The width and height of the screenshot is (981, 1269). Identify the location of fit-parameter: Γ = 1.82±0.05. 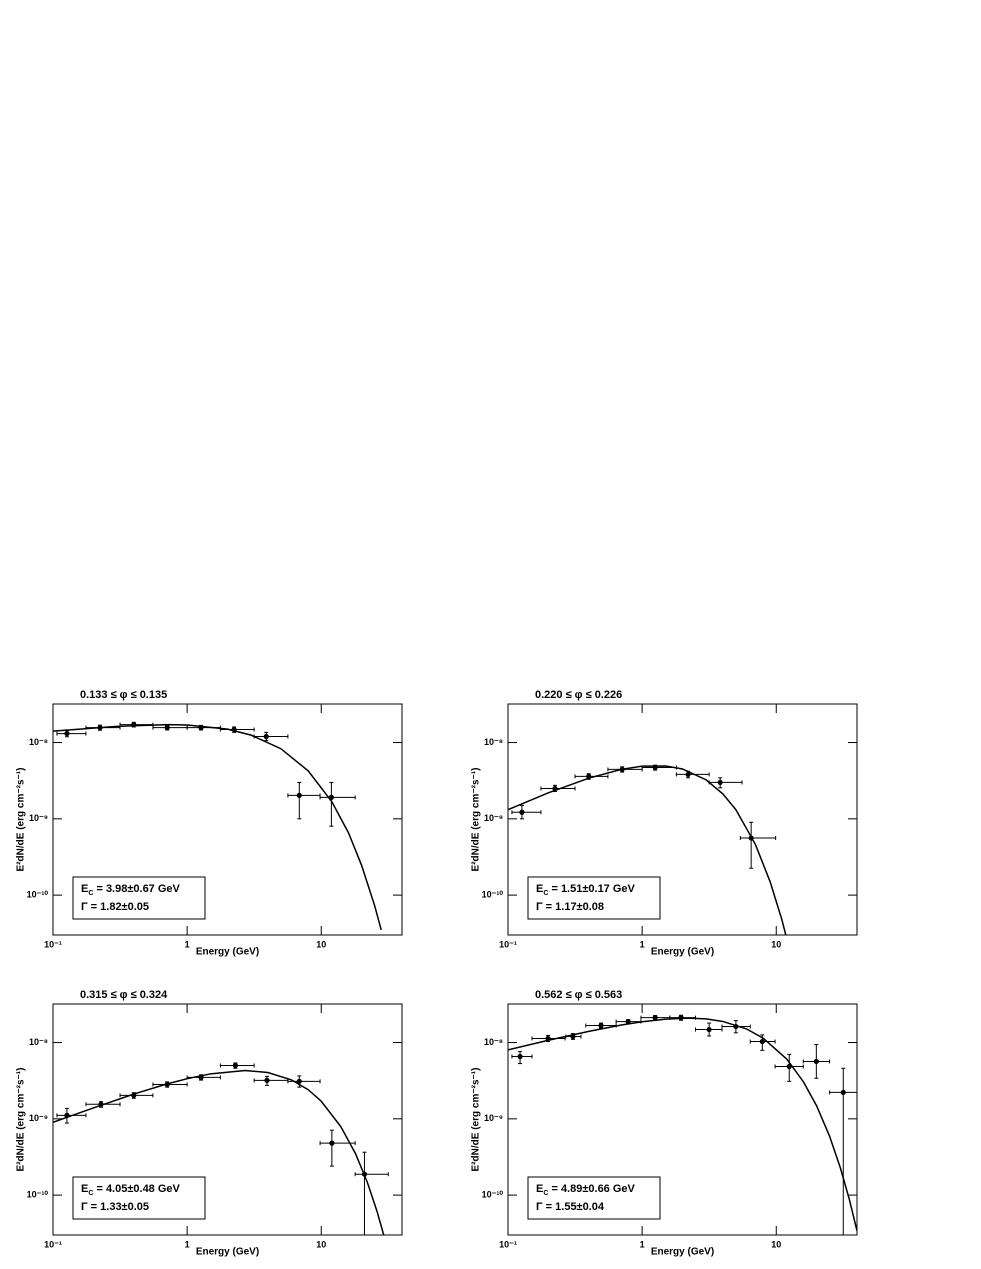
(115, 907).